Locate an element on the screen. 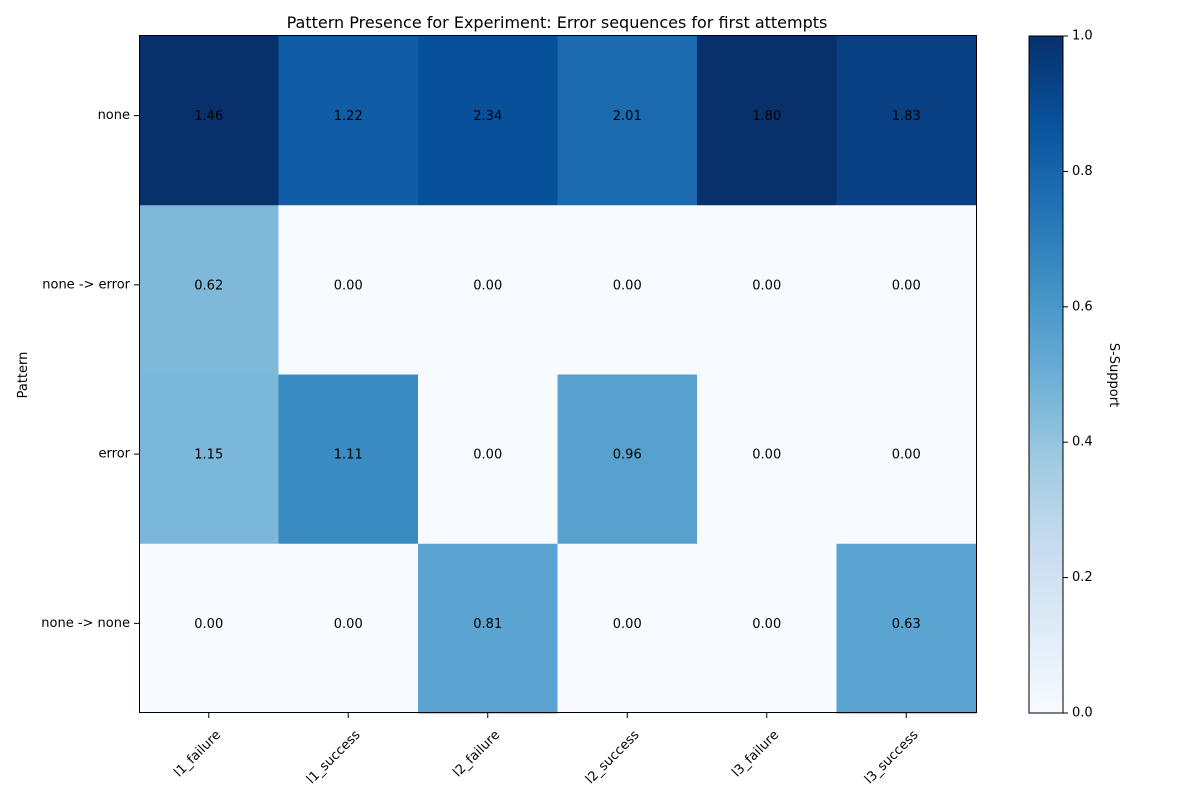 This screenshot has width=1200, height=800. y-tick-label: none -> error is located at coordinates (86, 284).